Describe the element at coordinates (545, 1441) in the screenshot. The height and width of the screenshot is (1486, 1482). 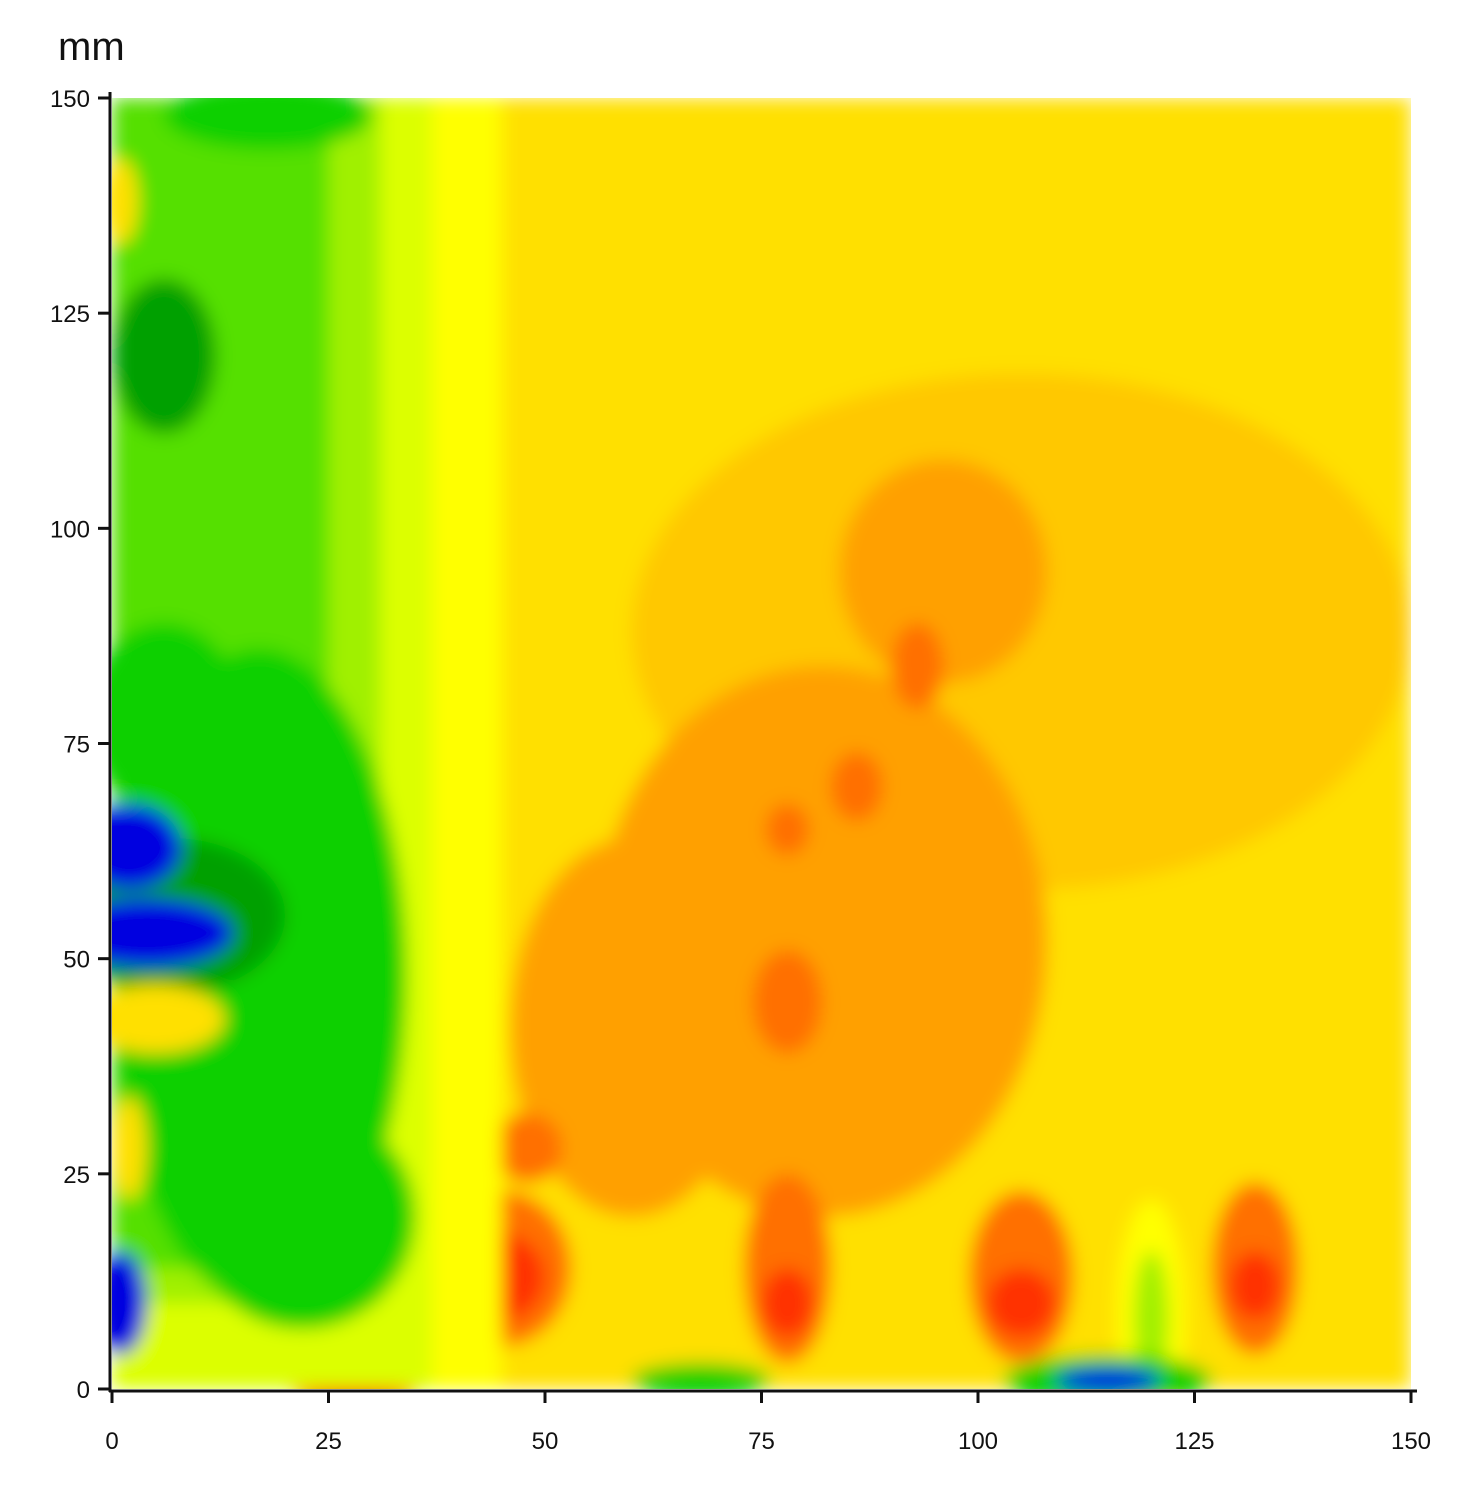
I see `x-tick-label: 50` at that location.